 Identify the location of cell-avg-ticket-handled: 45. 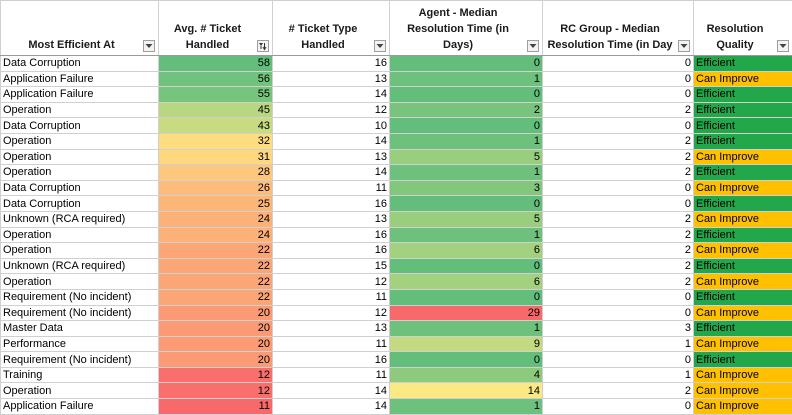
(216, 110).